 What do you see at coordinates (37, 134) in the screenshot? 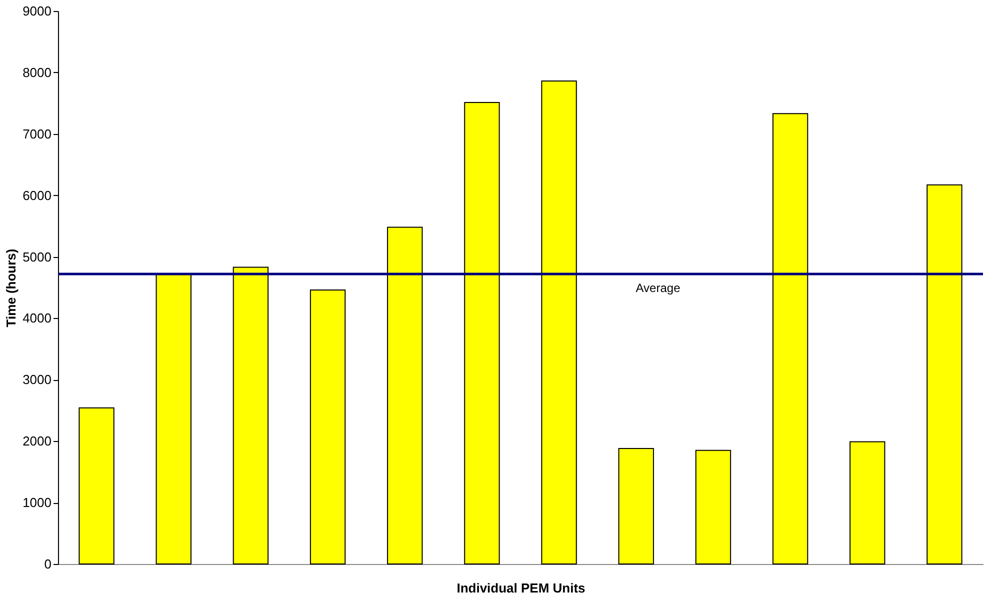
I see `y-tick-label: 7000` at bounding box center [37, 134].